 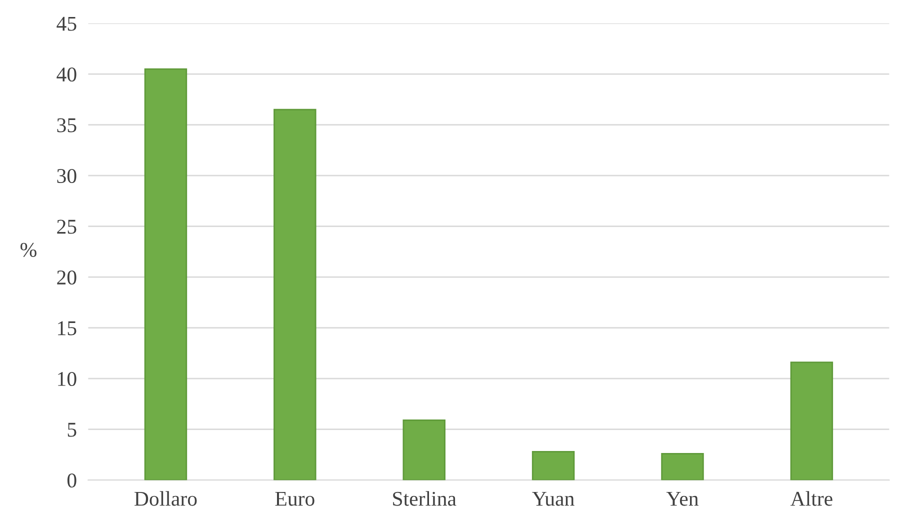 I want to click on y-axis-title: %, so click(x=28, y=249).